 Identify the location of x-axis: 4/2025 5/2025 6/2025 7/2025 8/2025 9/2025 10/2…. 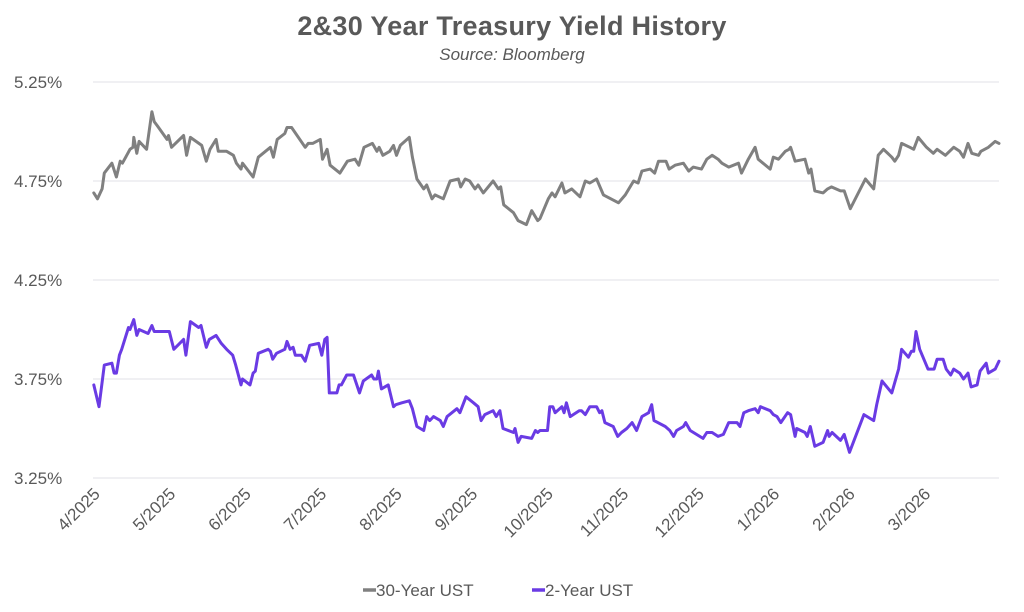
(494, 512).